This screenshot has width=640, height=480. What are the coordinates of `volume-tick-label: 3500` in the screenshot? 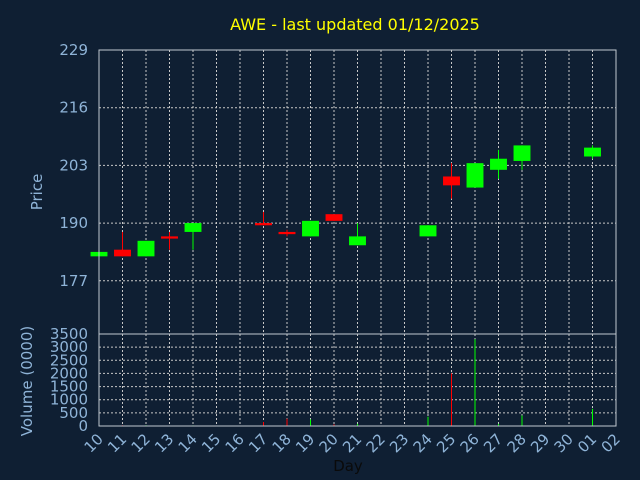 It's located at (69, 334).